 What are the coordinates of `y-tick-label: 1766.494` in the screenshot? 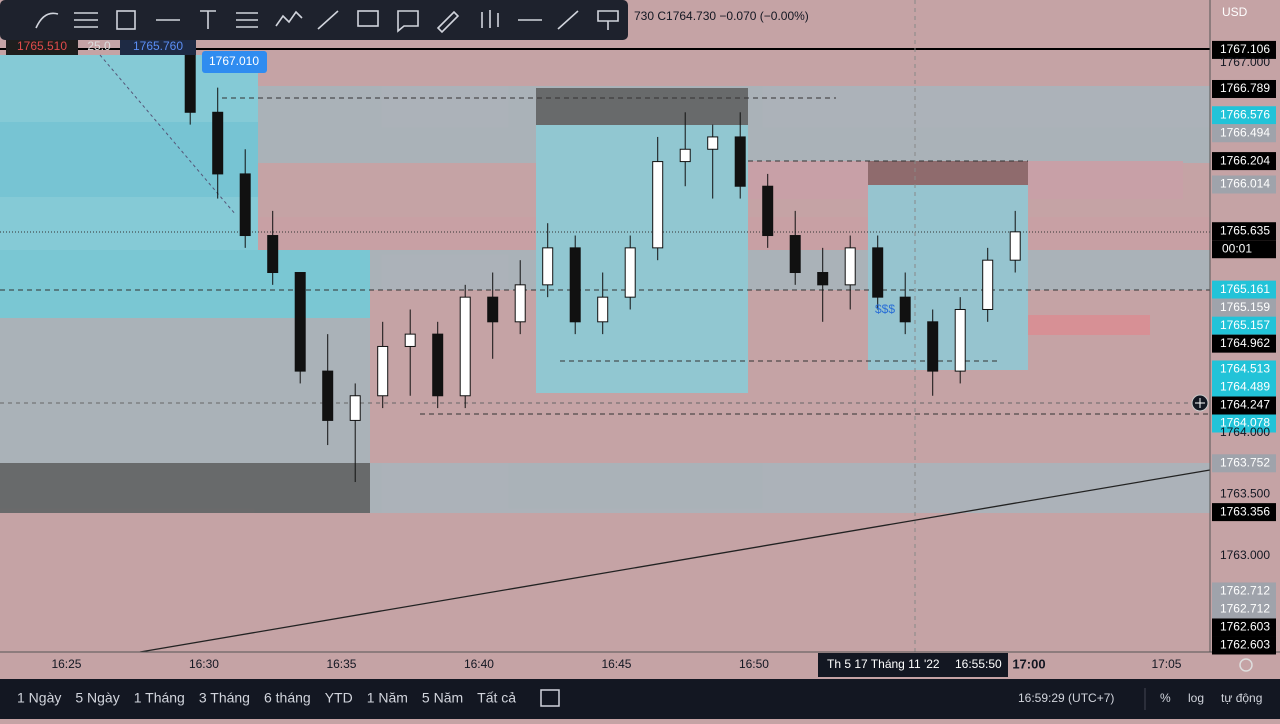 It's located at (1245, 132).